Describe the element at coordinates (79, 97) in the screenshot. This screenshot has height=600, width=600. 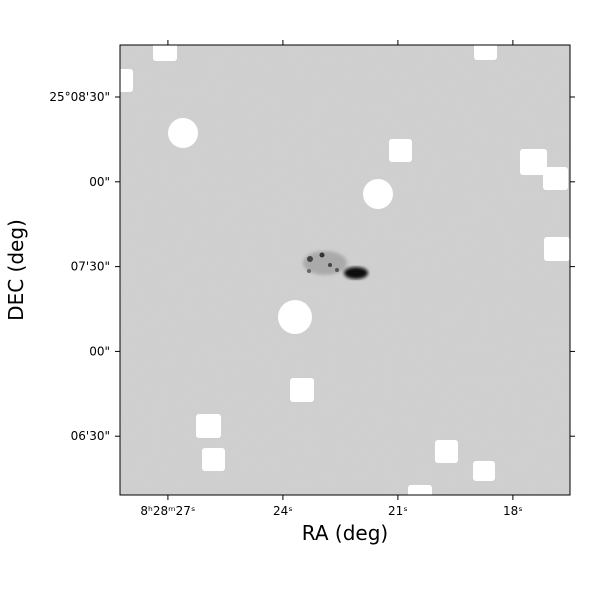
I see `y-tick-label: 25°08'30"` at that location.